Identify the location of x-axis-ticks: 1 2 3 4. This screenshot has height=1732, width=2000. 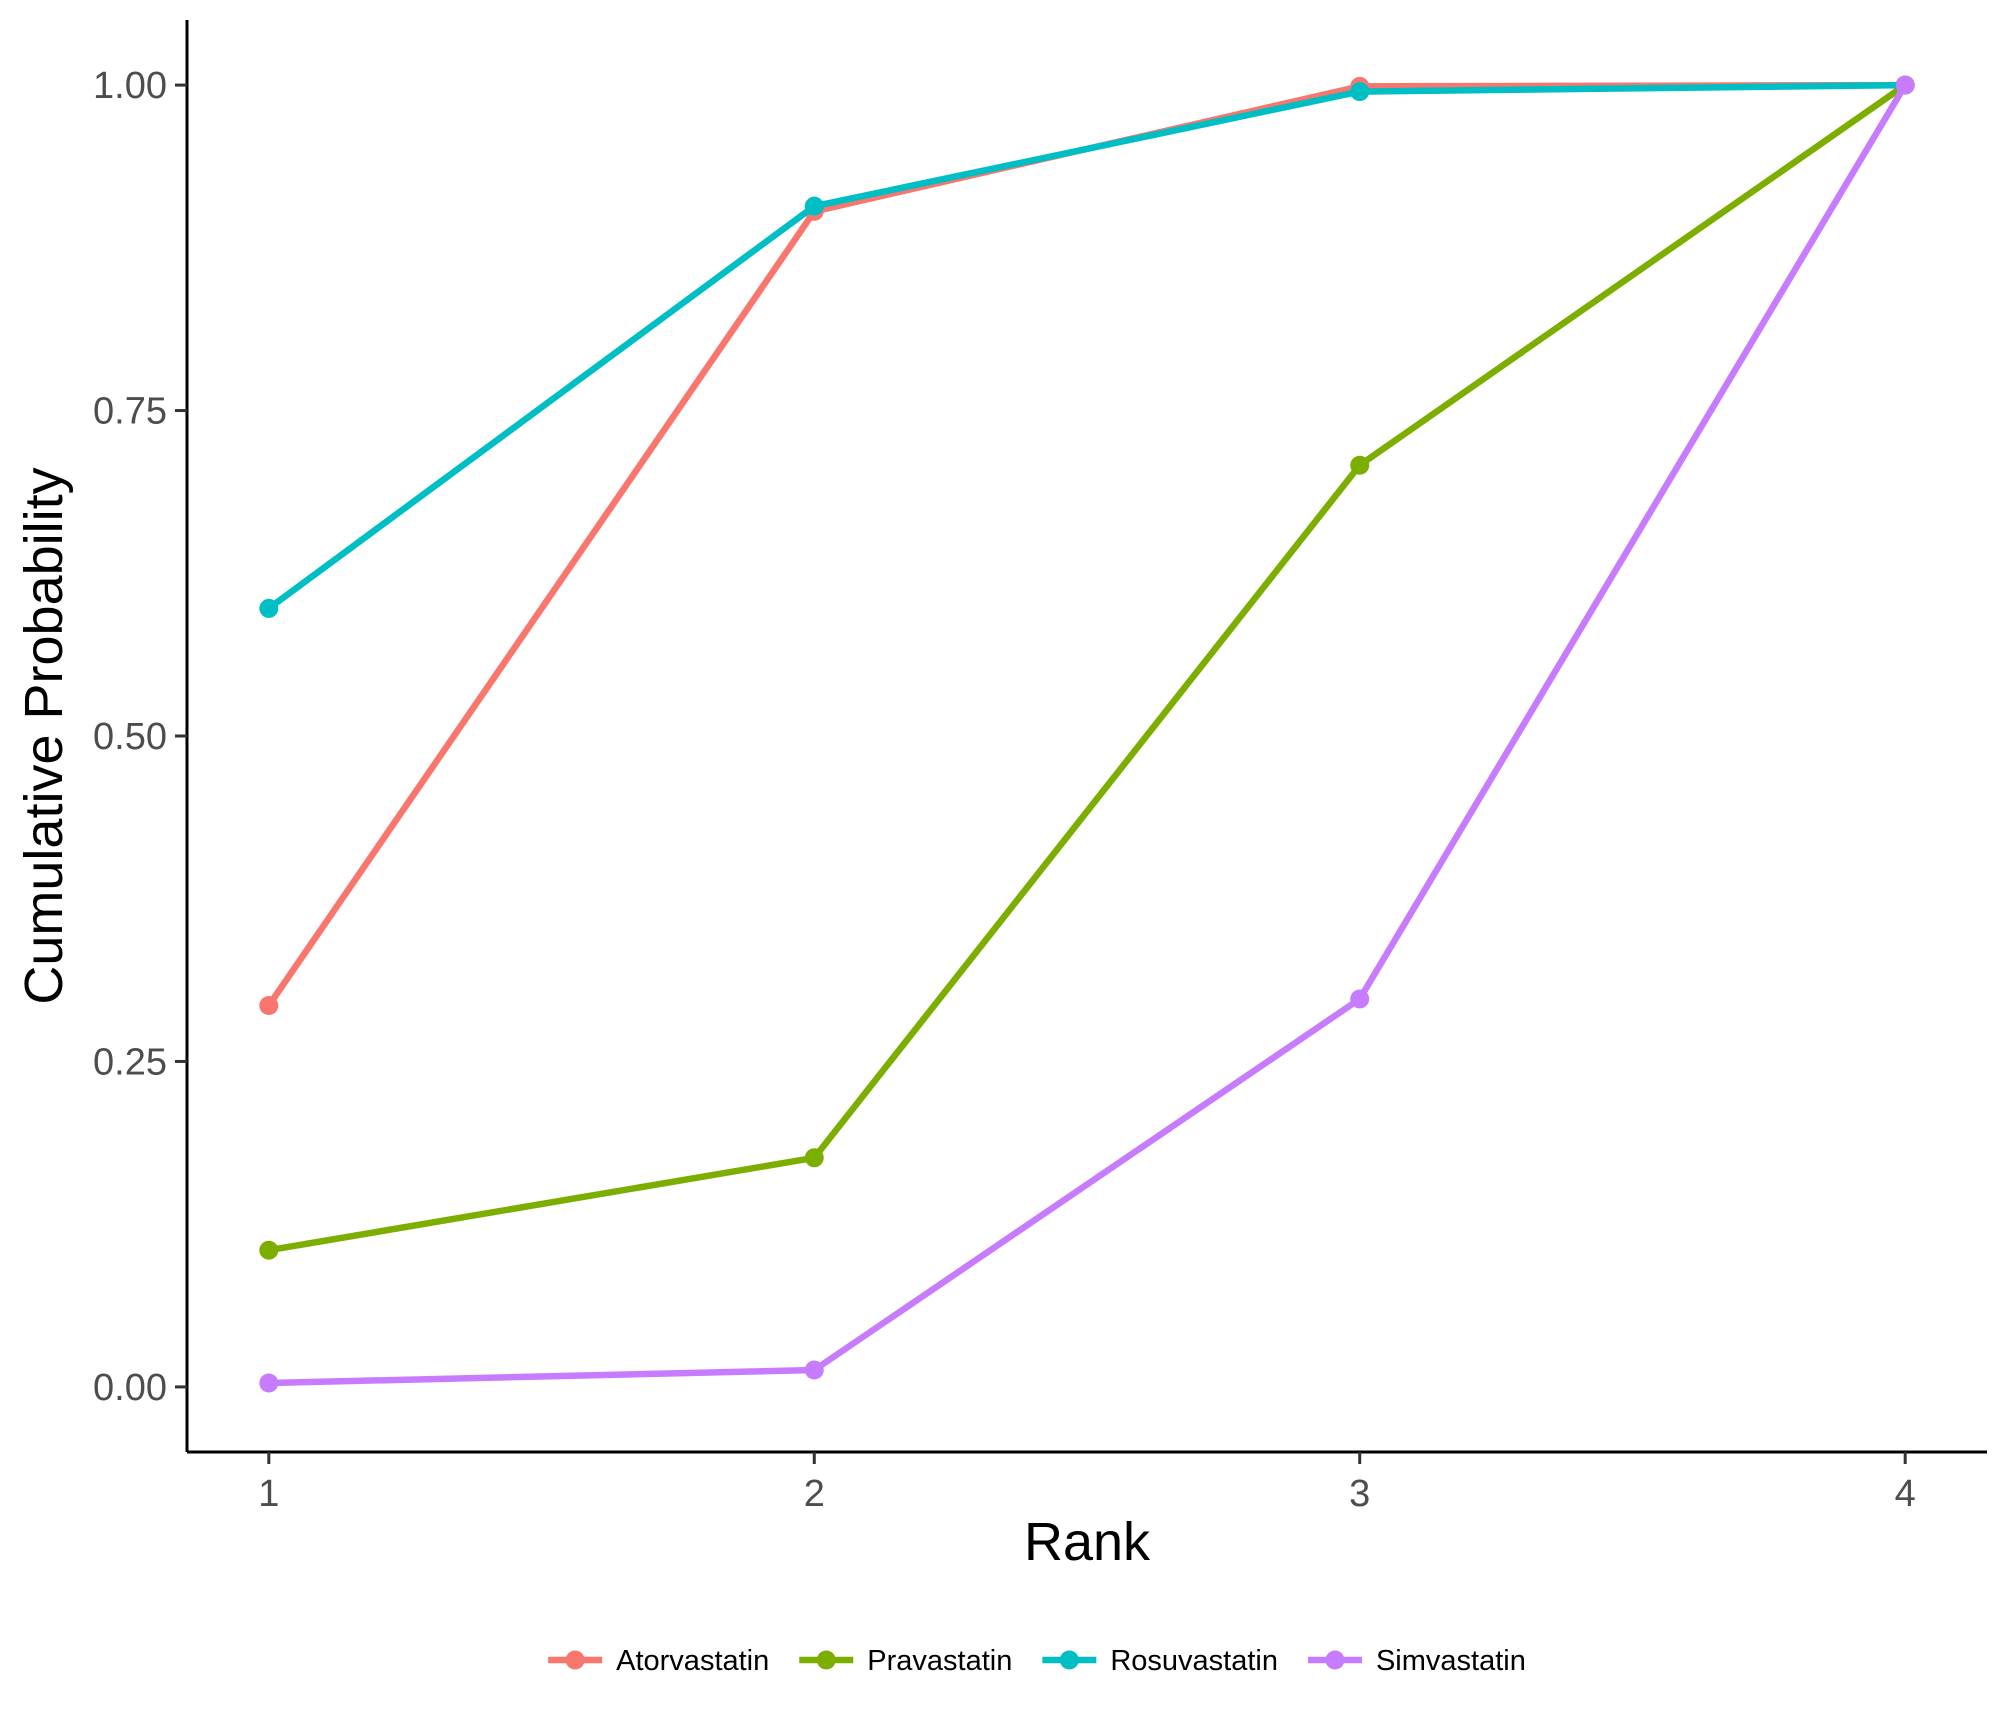
(1087, 1483).